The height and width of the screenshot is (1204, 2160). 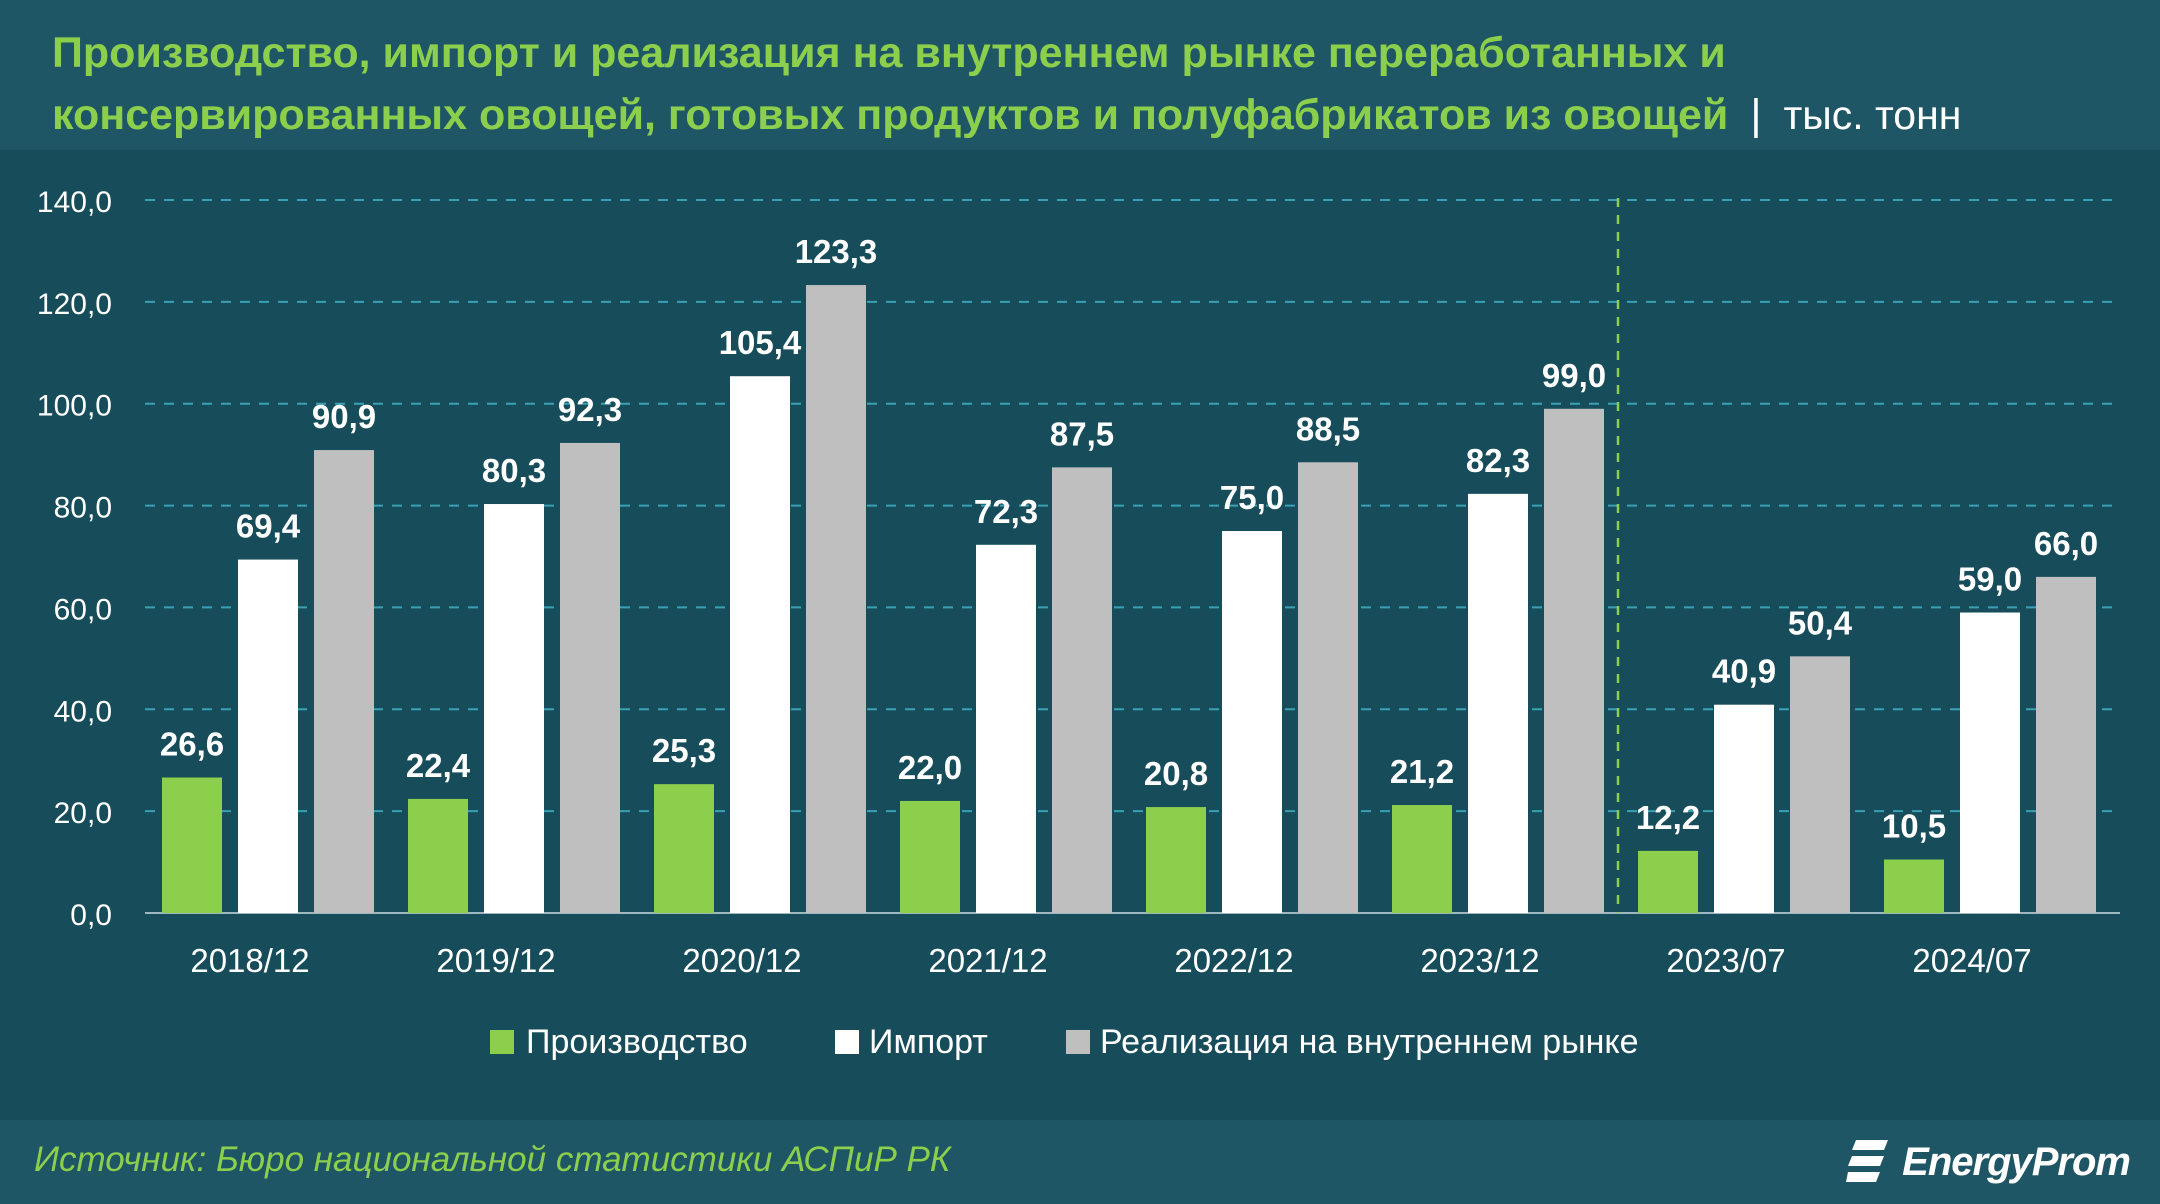 What do you see at coordinates (1422, 771) in the screenshot?
I see `data-label: 21,2` at bounding box center [1422, 771].